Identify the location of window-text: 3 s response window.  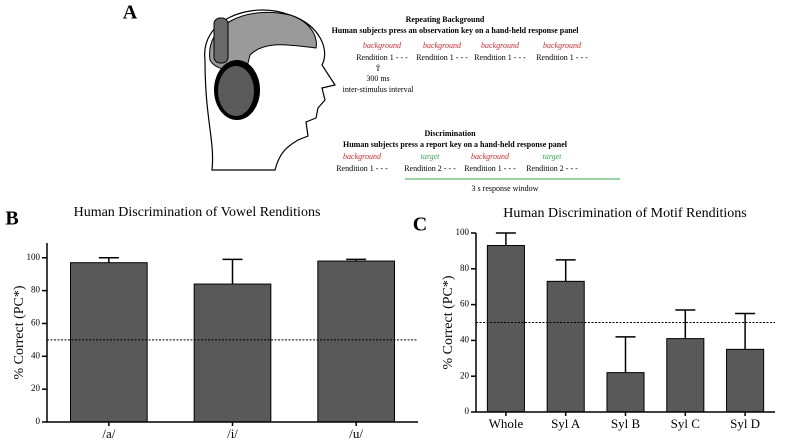
(505, 188).